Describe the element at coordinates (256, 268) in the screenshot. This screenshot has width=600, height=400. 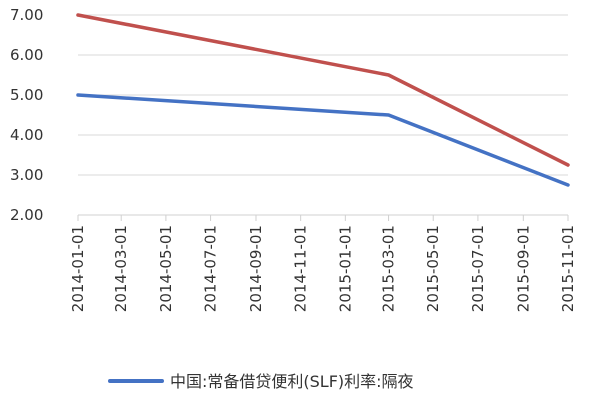
I see `x-tick-label: 2014-09-01` at that location.